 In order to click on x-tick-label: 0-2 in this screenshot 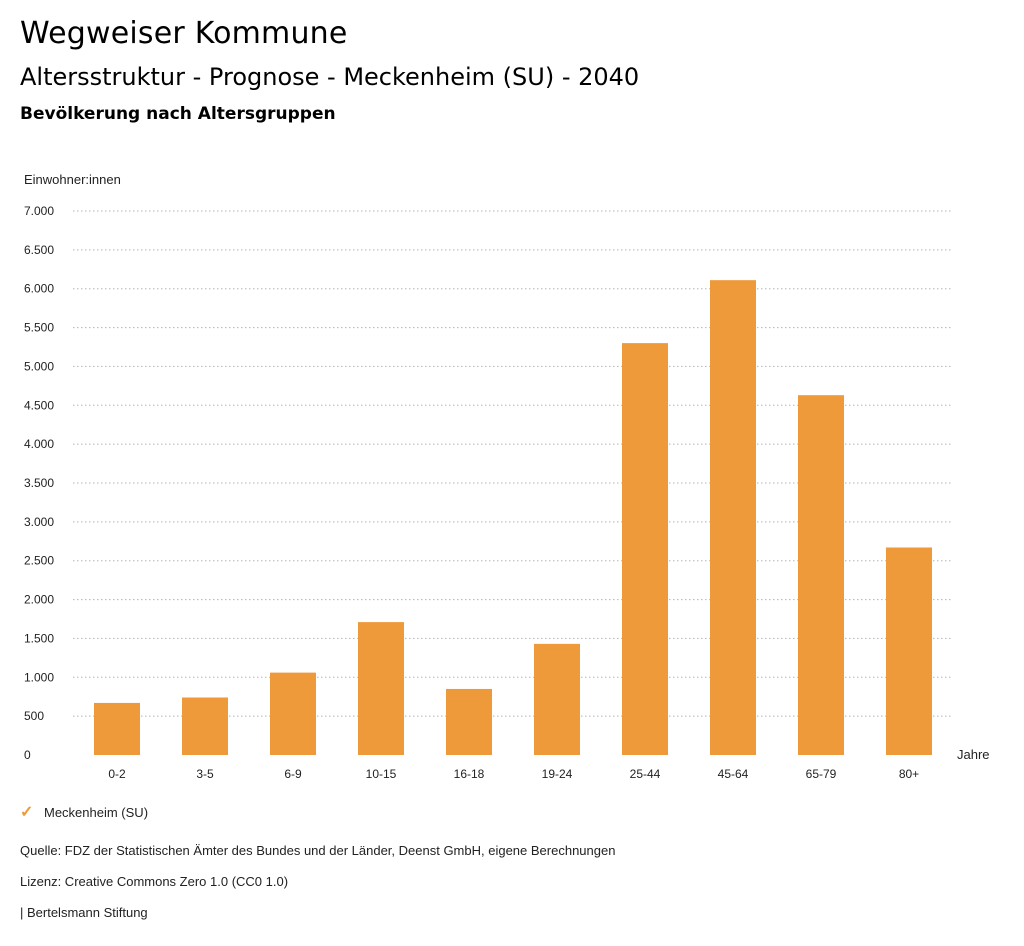, I will do `click(117, 774)`.